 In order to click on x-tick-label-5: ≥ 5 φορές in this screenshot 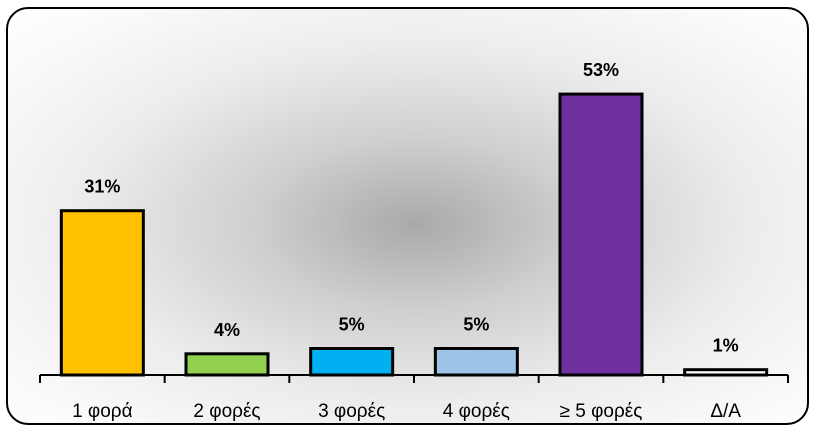, I will do `click(601, 411)`.